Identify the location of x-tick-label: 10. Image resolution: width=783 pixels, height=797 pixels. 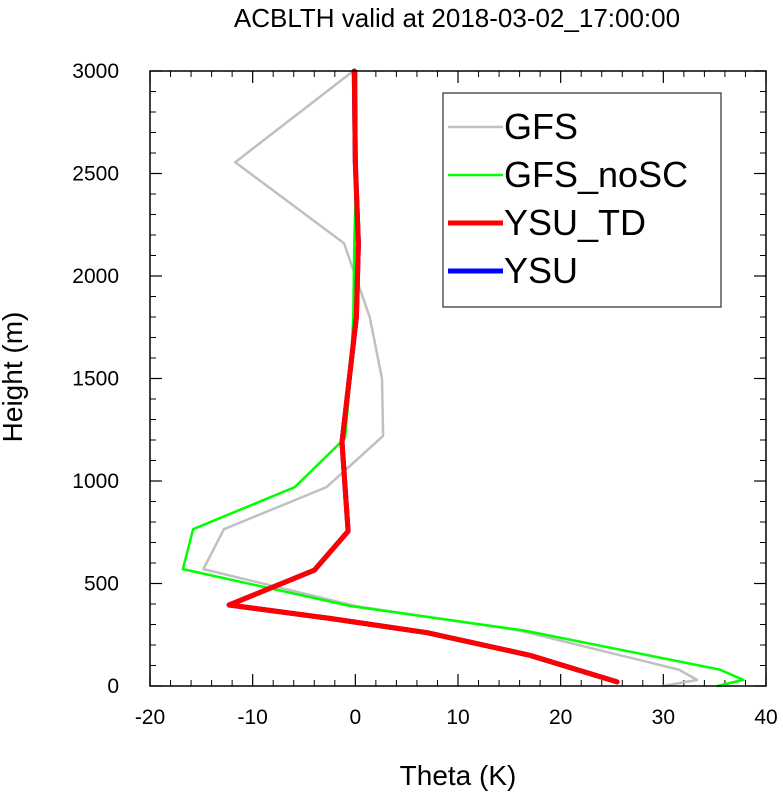
(457, 717).